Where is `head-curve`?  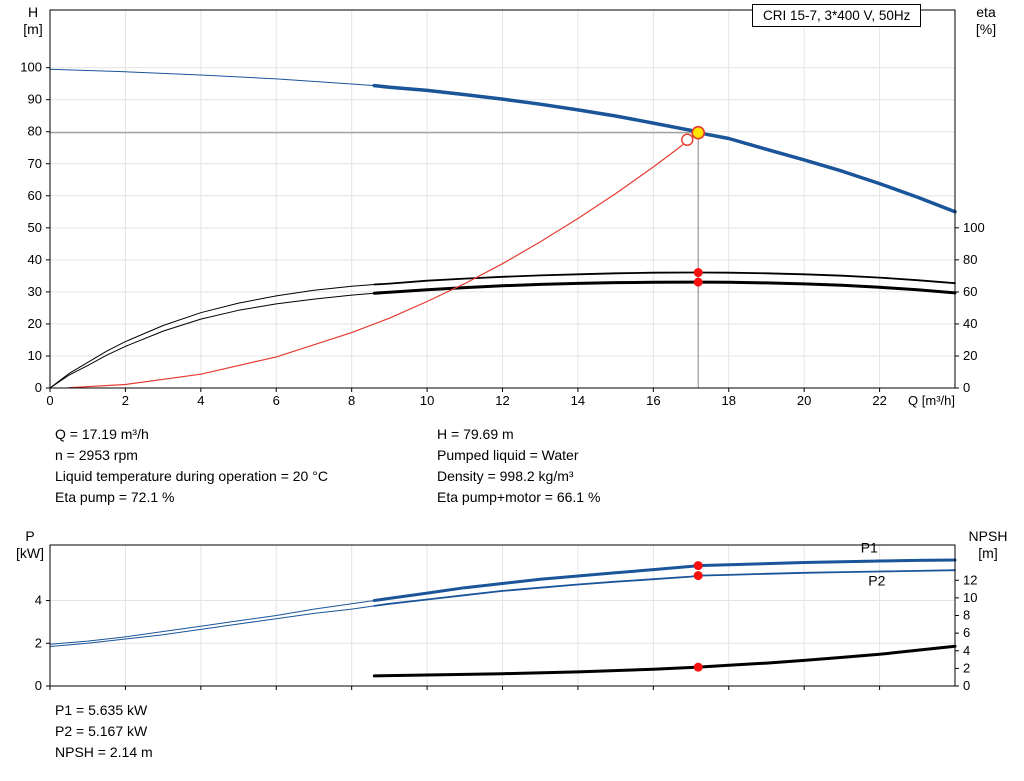
head-curve is located at coordinates (664, 148).